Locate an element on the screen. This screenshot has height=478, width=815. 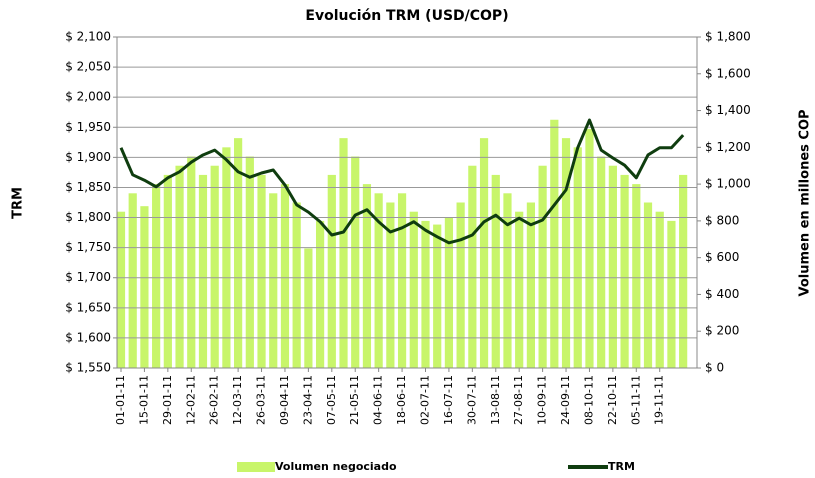
x-tick-label: 30-07-11 is located at coordinates (471, 400).